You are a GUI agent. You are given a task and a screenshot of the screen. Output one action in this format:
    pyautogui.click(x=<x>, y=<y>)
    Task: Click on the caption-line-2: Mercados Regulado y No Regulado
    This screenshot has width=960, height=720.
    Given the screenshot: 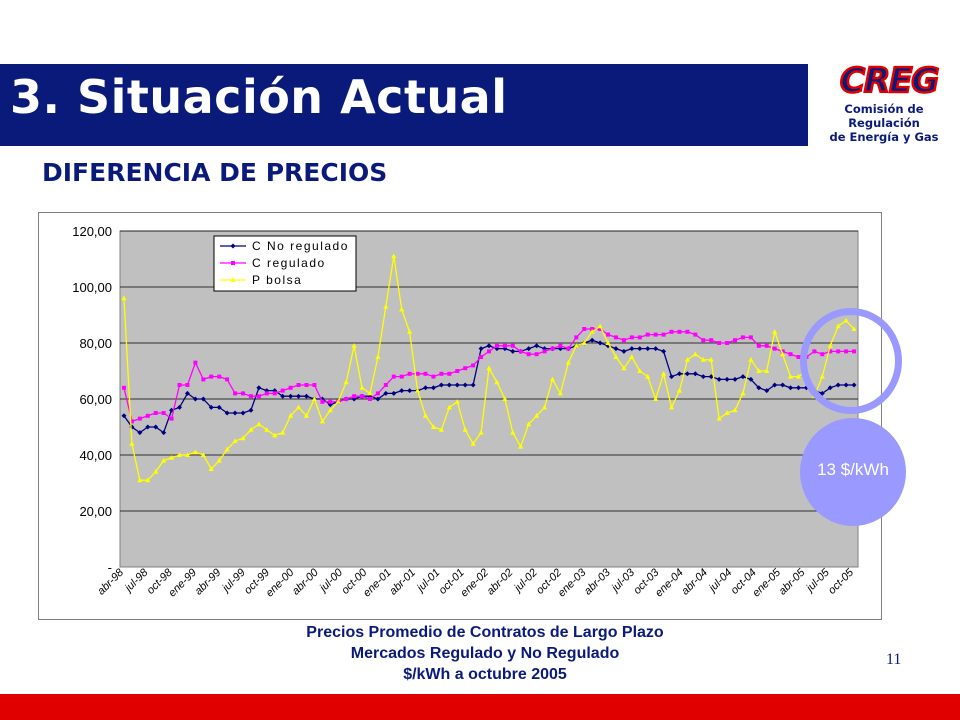 What is the action you would take?
    pyautogui.click(x=485, y=653)
    